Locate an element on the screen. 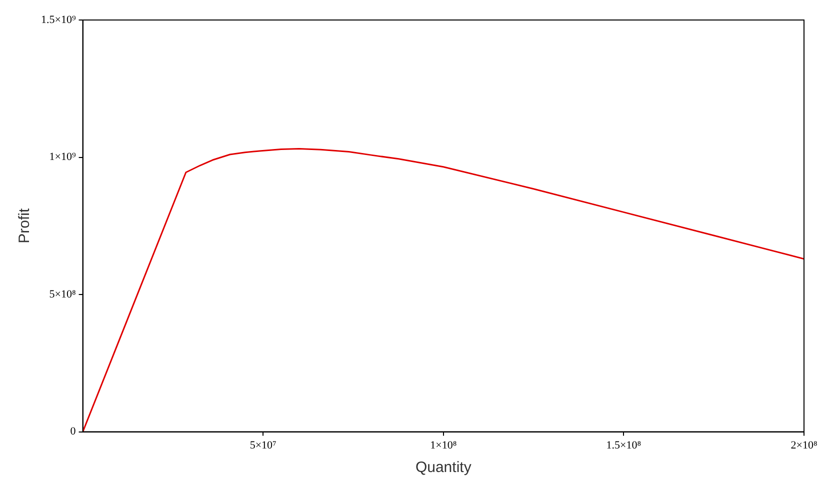  y-tick-label: 5×10⁸ is located at coordinates (62, 294).